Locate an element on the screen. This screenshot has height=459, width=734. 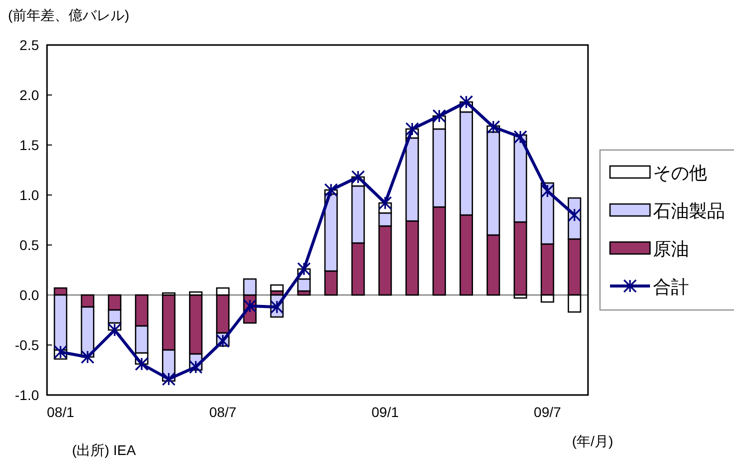
x-tick-label: 09/7 is located at coordinates (548, 412).